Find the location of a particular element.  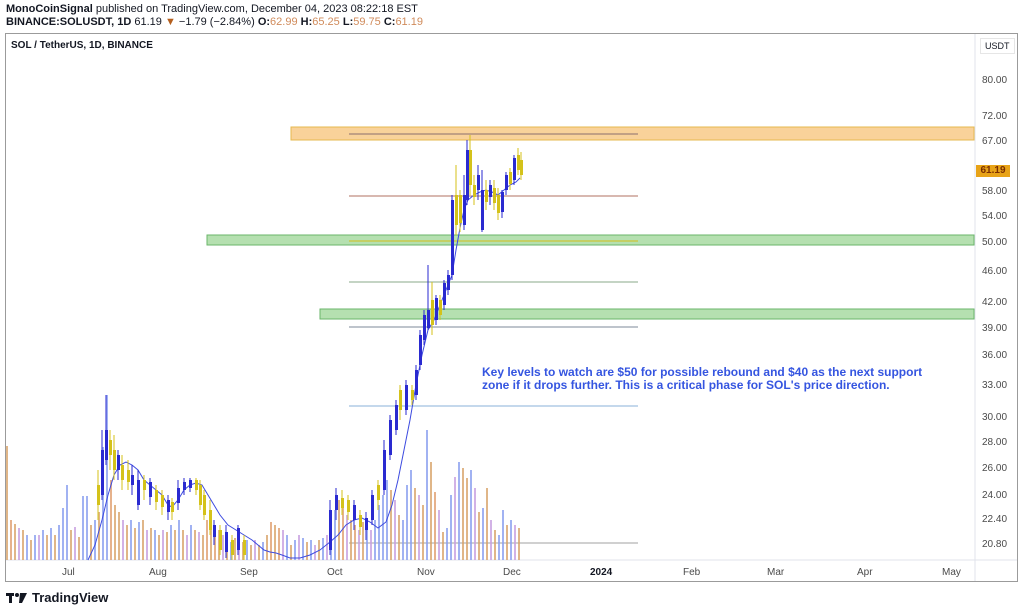

x-tick: Oct is located at coordinates (335, 572).